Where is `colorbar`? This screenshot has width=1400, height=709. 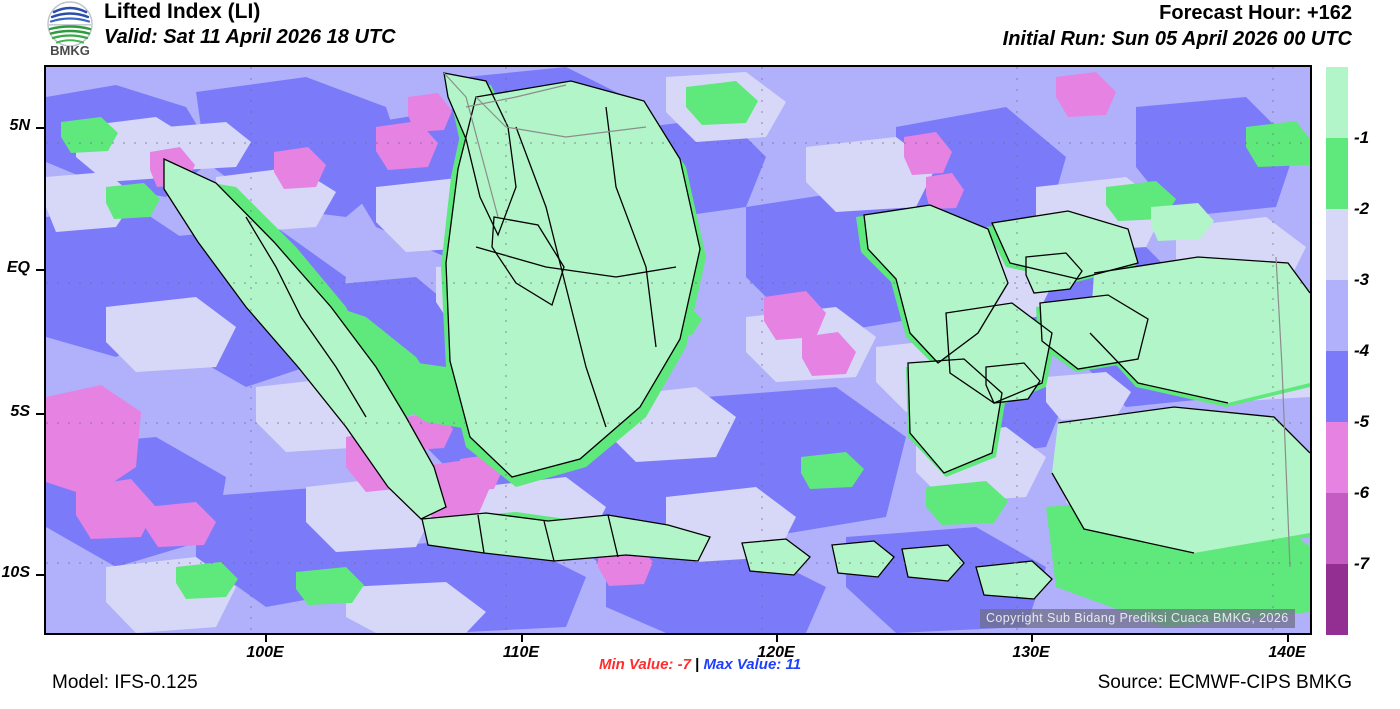 colorbar is located at coordinates (1337, 351).